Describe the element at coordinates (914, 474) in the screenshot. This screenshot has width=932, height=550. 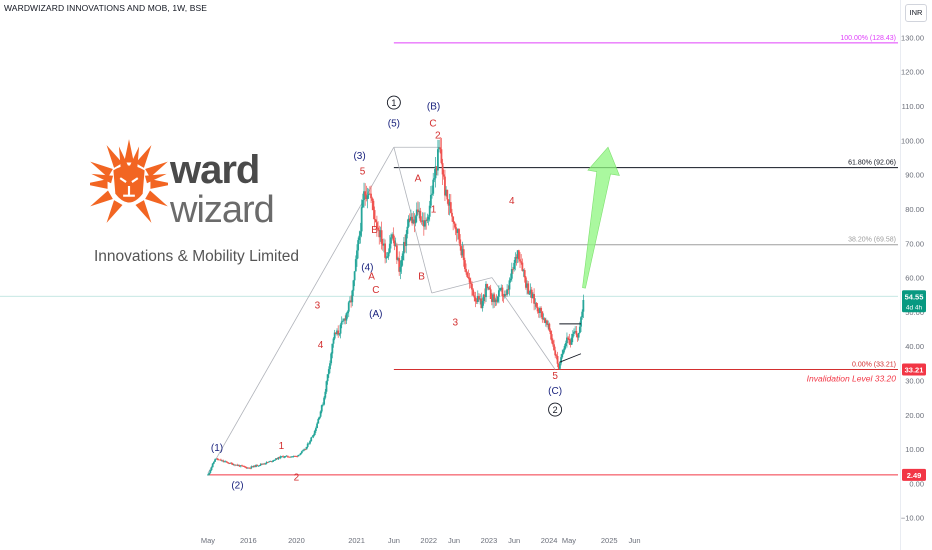
I see `level-badge-bg` at that location.